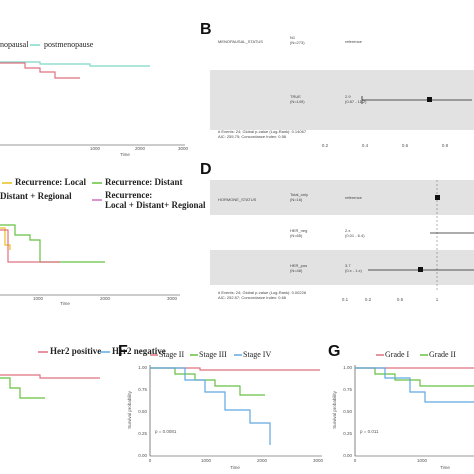 This screenshot has width=474, height=474. Describe the element at coordinates (171, 354) in the screenshot. I see `legend-label: Stage II` at that location.